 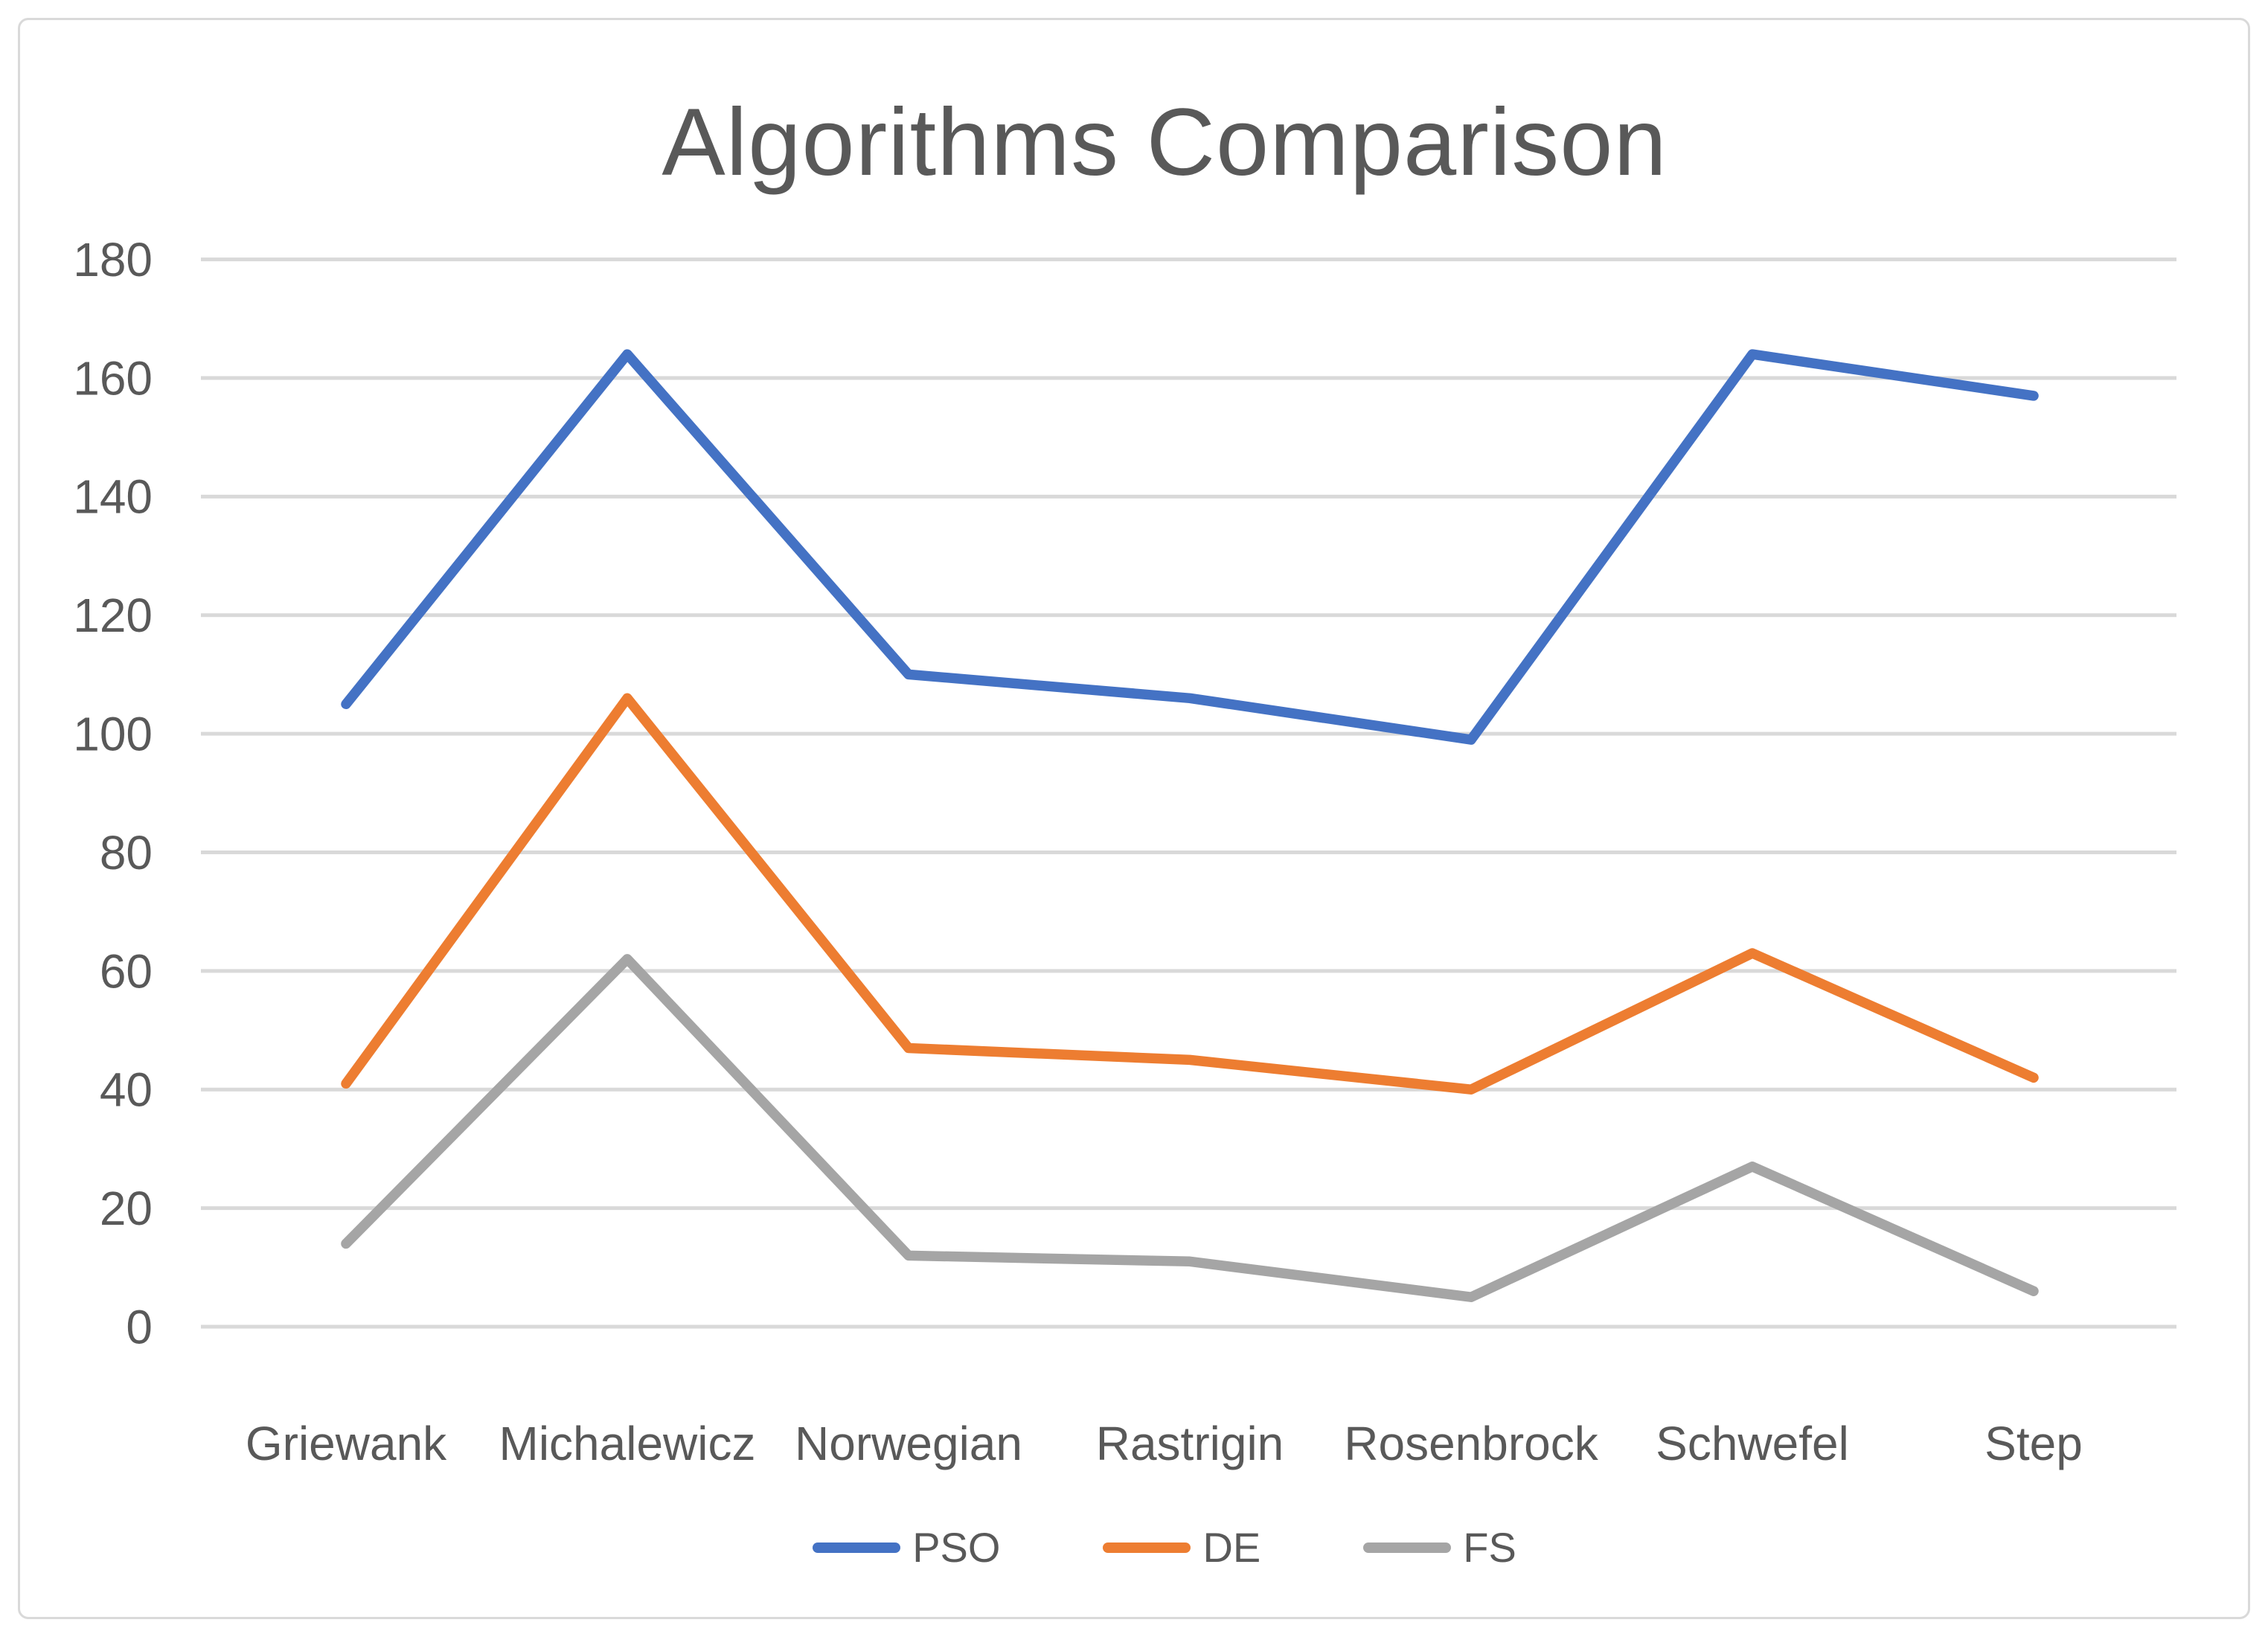 I want to click on legend: PSO DE FS, so click(x=1165, y=1548).